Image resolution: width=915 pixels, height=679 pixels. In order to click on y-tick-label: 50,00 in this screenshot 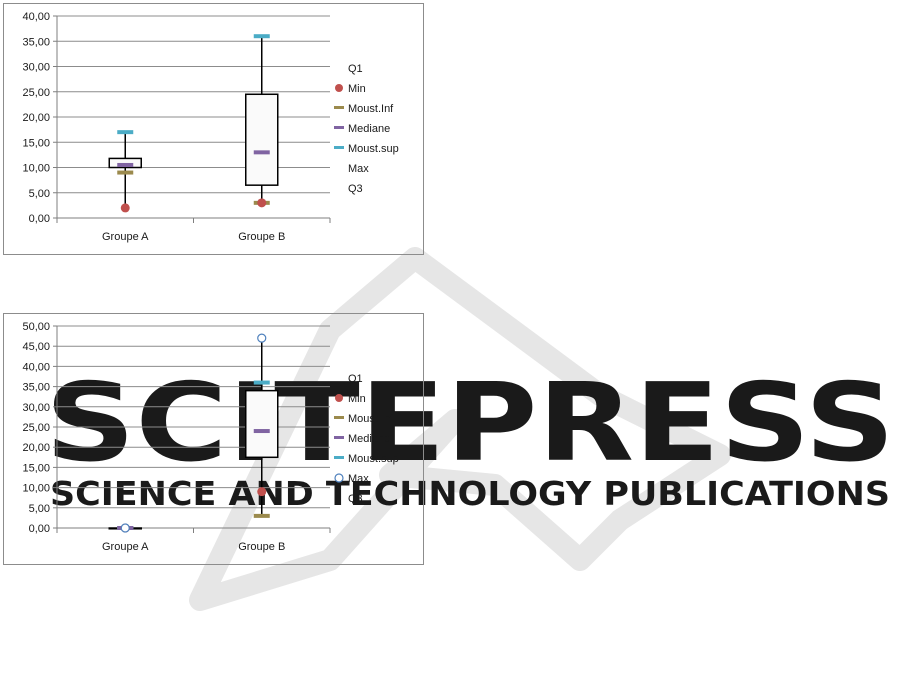, I will do `click(36, 327)`.